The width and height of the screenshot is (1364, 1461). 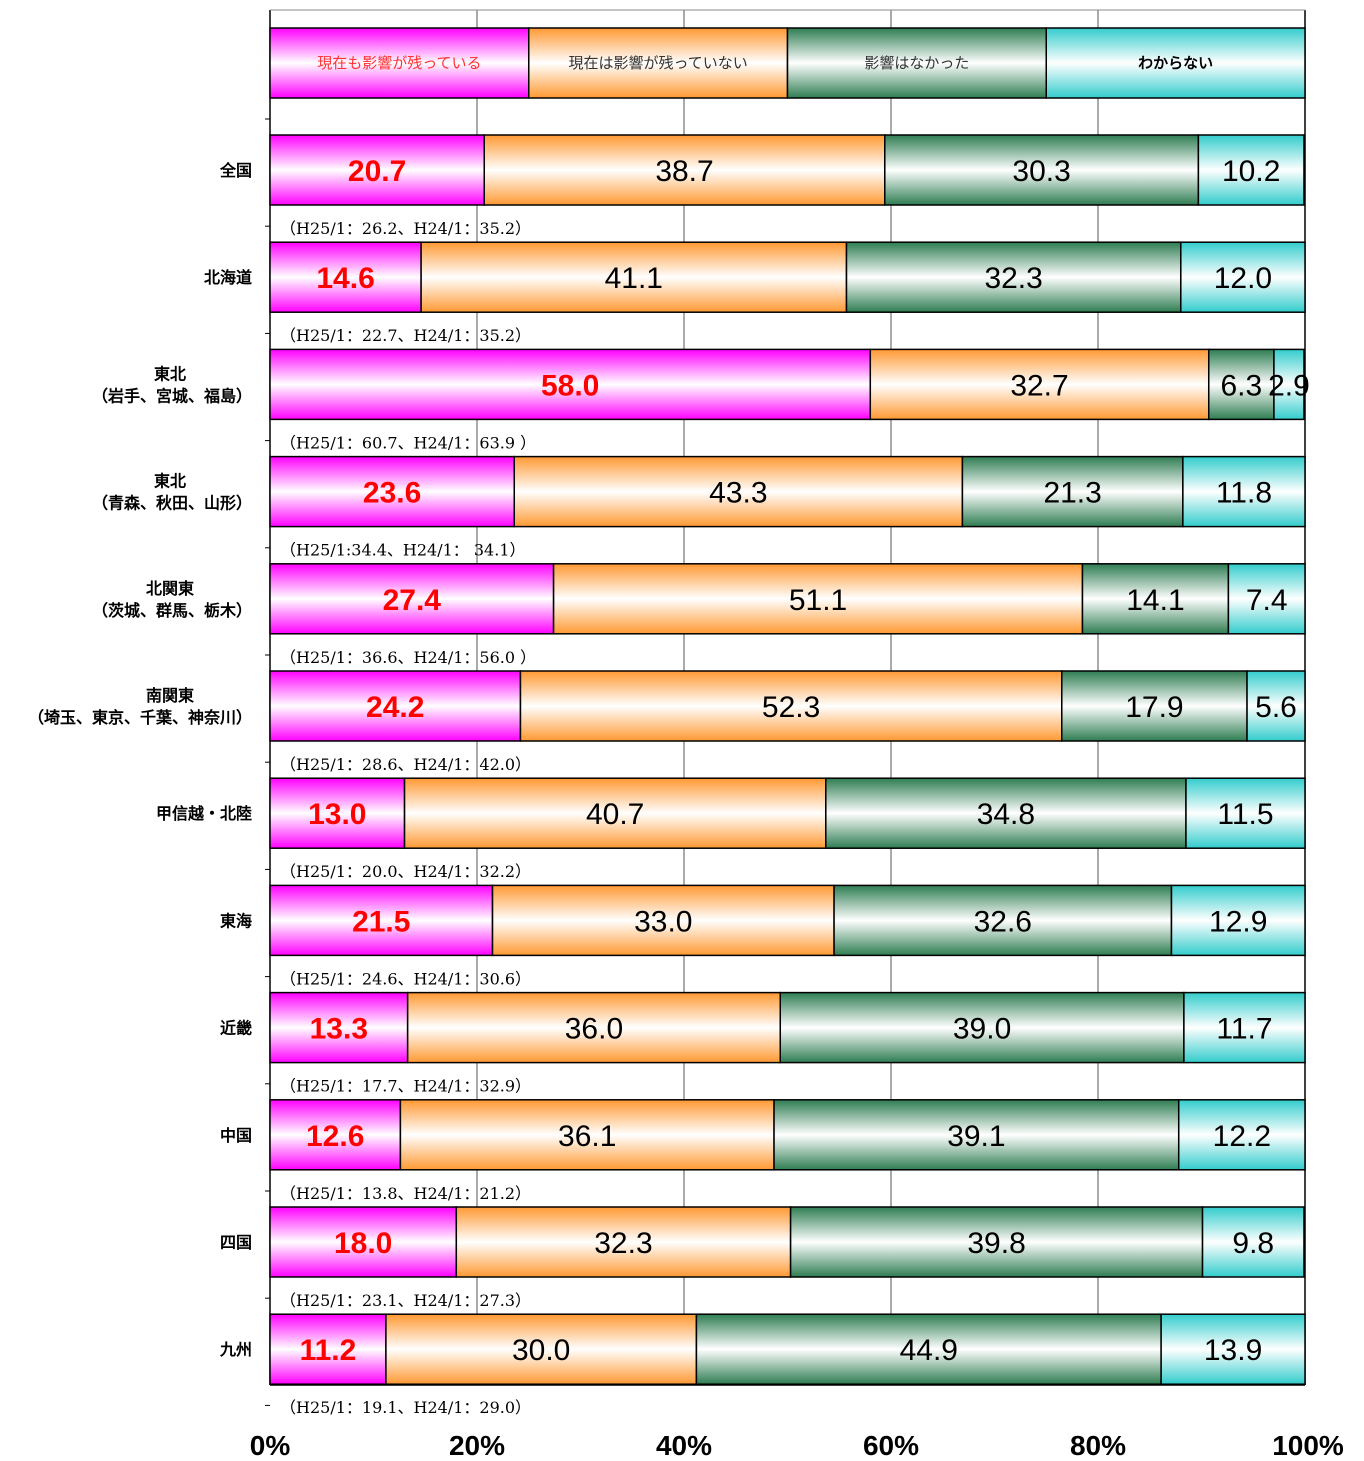 I want to click on legend-label: 影響はなかった, so click(x=916, y=63).